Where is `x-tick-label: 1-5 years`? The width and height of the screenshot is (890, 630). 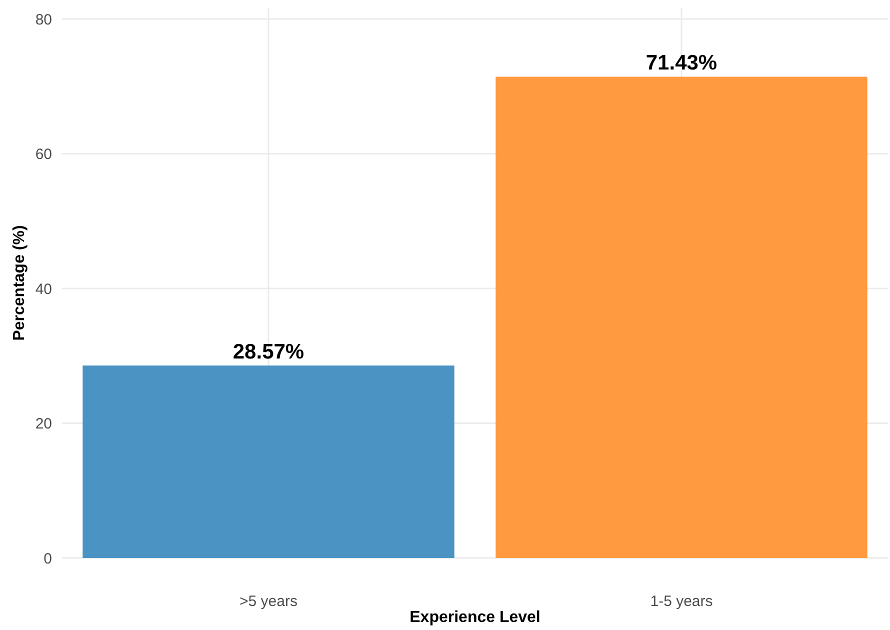
x-tick-label: 1-5 years is located at coordinates (681, 601).